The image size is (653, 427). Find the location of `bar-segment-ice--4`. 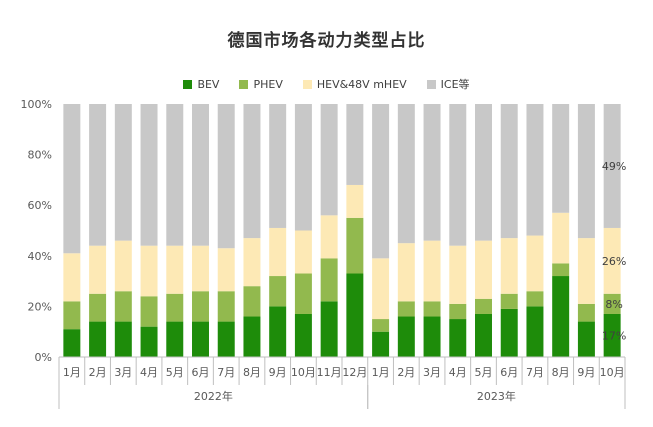

bar-segment-ice--4 is located at coordinates (175, 175).